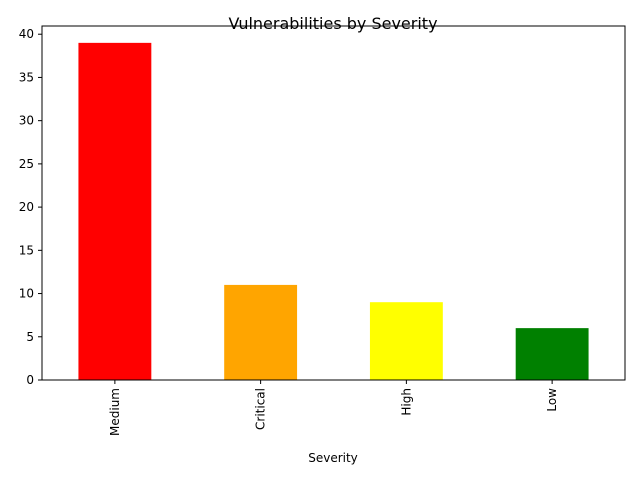 The height and width of the screenshot is (480, 640). I want to click on x-tick-label: Critical, so click(261, 409).